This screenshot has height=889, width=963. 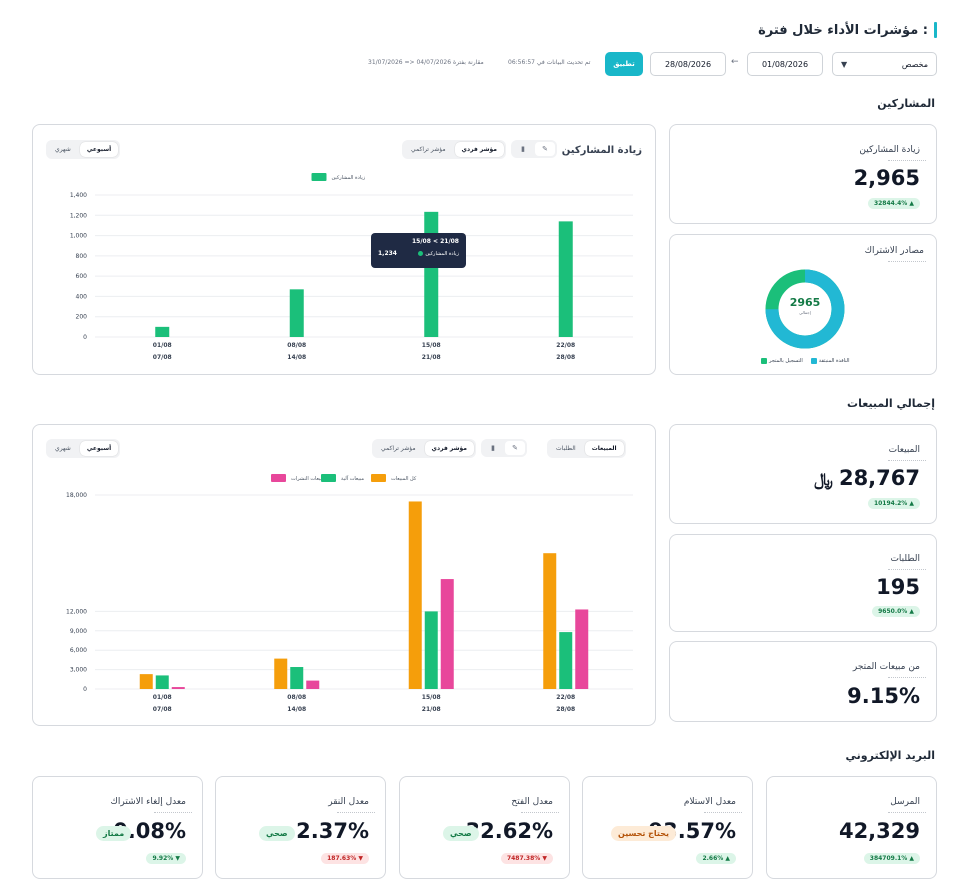 What do you see at coordinates (426, 62) in the screenshot?
I see `compare-period-text: مقارنة بفترة 04/07/2026 <= 31/07/2026` at bounding box center [426, 62].